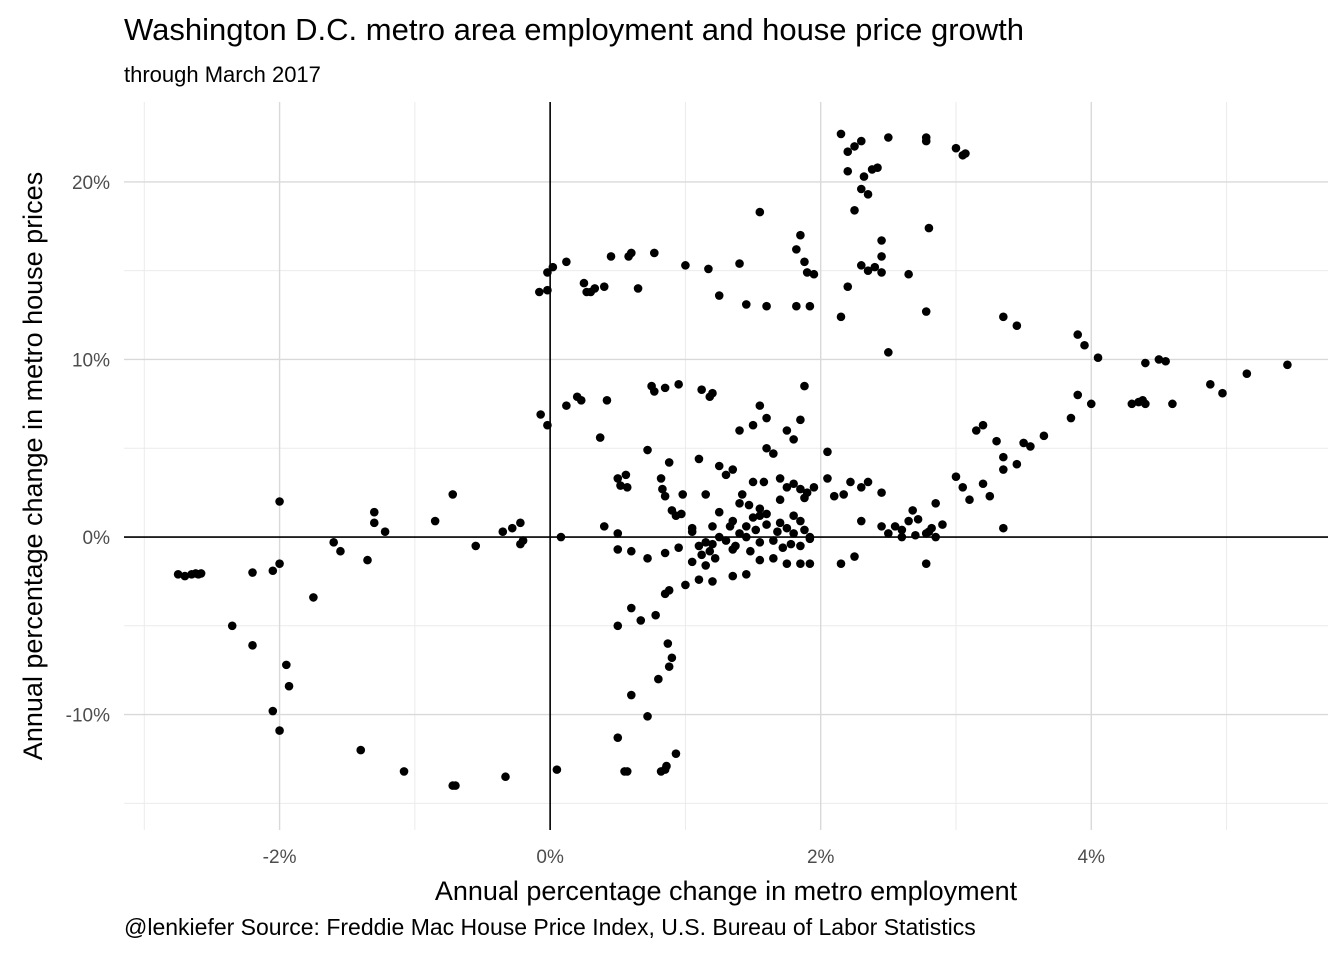 This screenshot has height=960, width=1344. What do you see at coordinates (684, 857) in the screenshot?
I see `x-axis-ticks: -2% 0% 2% 4%` at bounding box center [684, 857].